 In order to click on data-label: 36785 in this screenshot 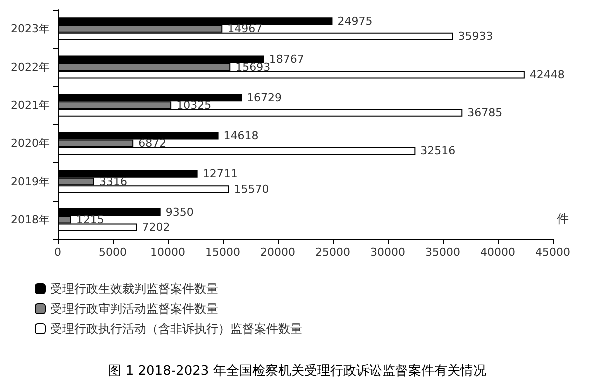, I will do `click(485, 113)`.